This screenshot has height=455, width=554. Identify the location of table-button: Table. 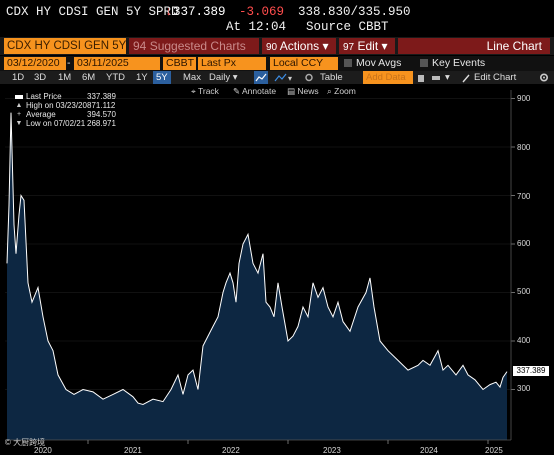
(331, 77).